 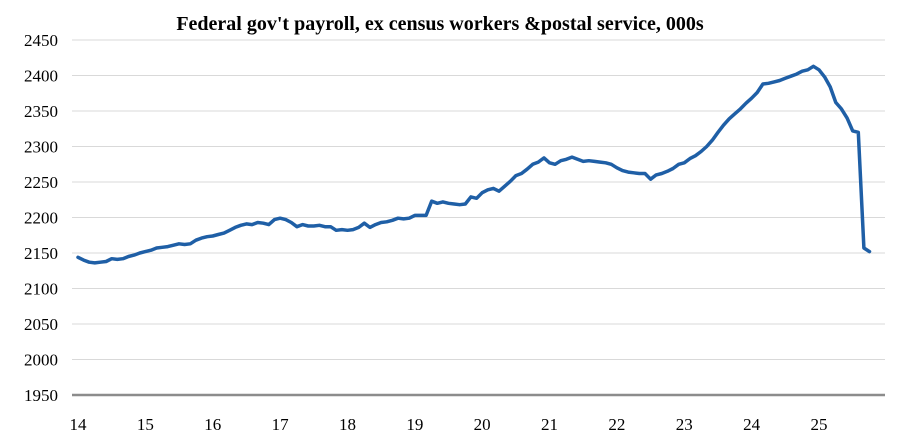 I want to click on x-axis-ticks: 14 15 16 17 18 19 20 21 22 23 24 25, so click(x=449, y=424).